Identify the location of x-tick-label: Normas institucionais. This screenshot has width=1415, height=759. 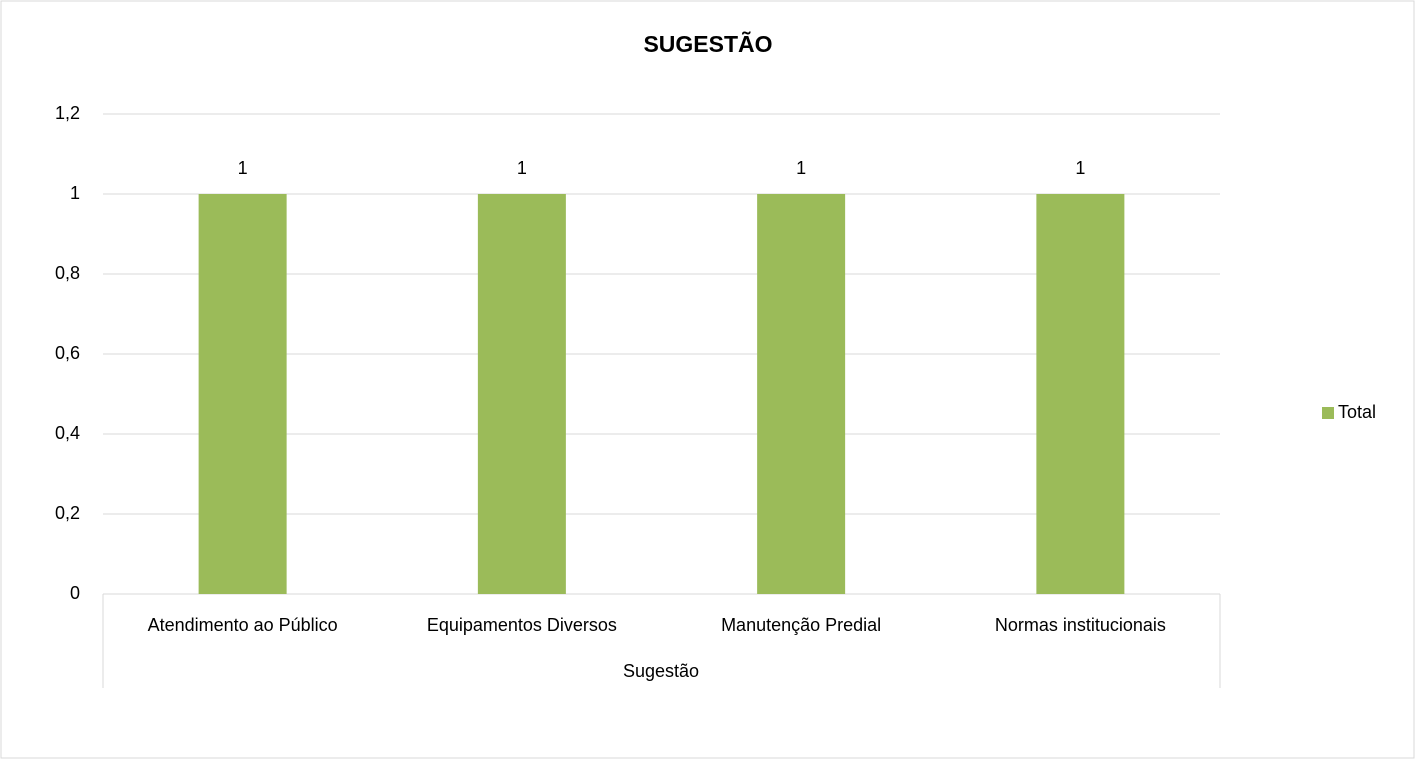
(1080, 625).